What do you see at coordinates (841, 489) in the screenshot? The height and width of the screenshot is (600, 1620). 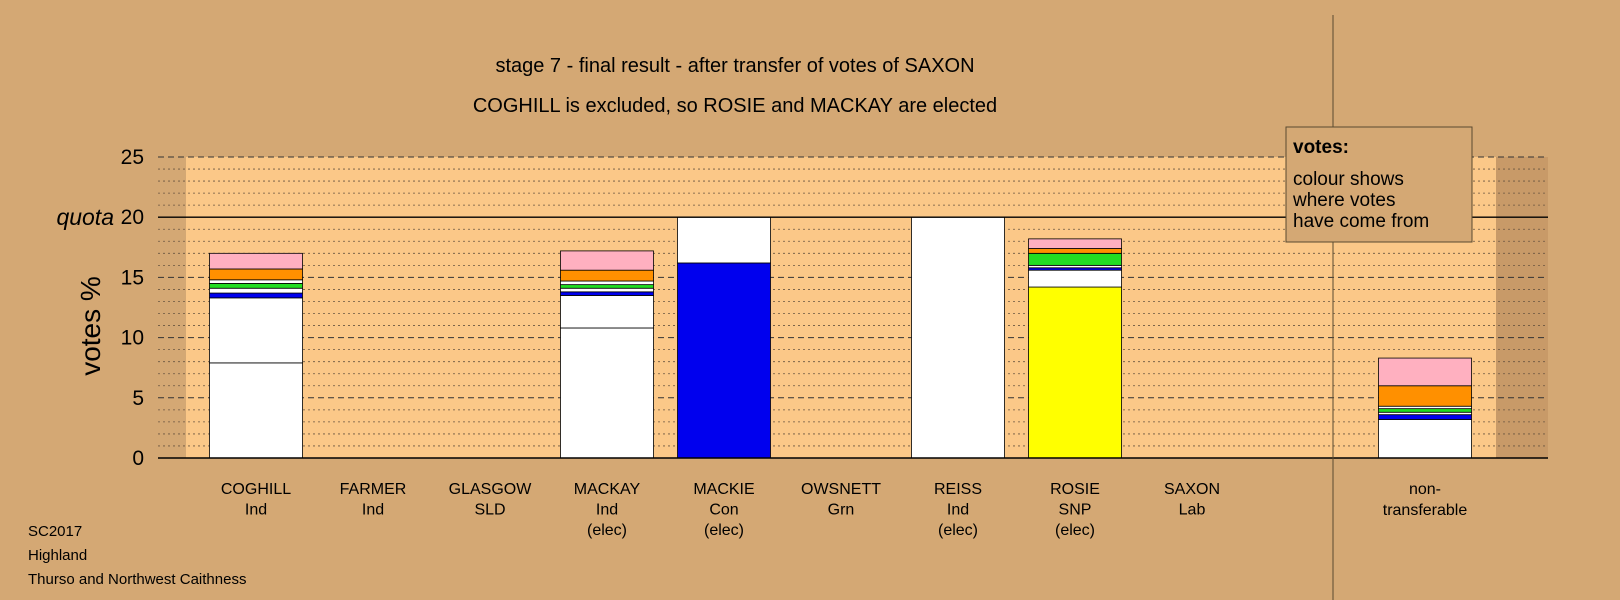 I see `x-label-name: OWSNETT` at bounding box center [841, 489].